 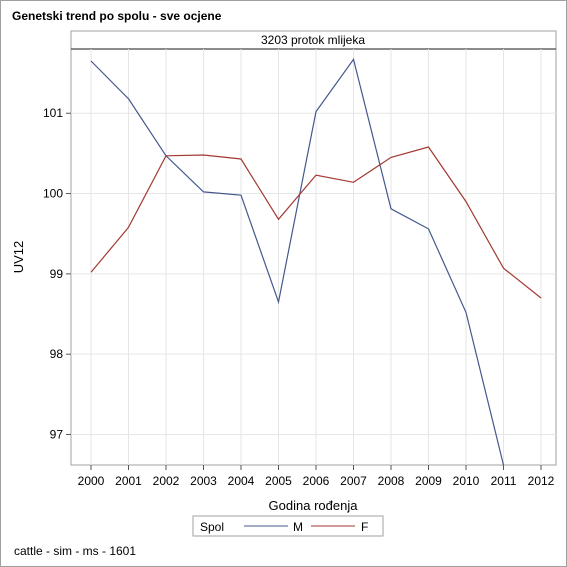 I want to click on legend: Spol M F, so click(x=288, y=526).